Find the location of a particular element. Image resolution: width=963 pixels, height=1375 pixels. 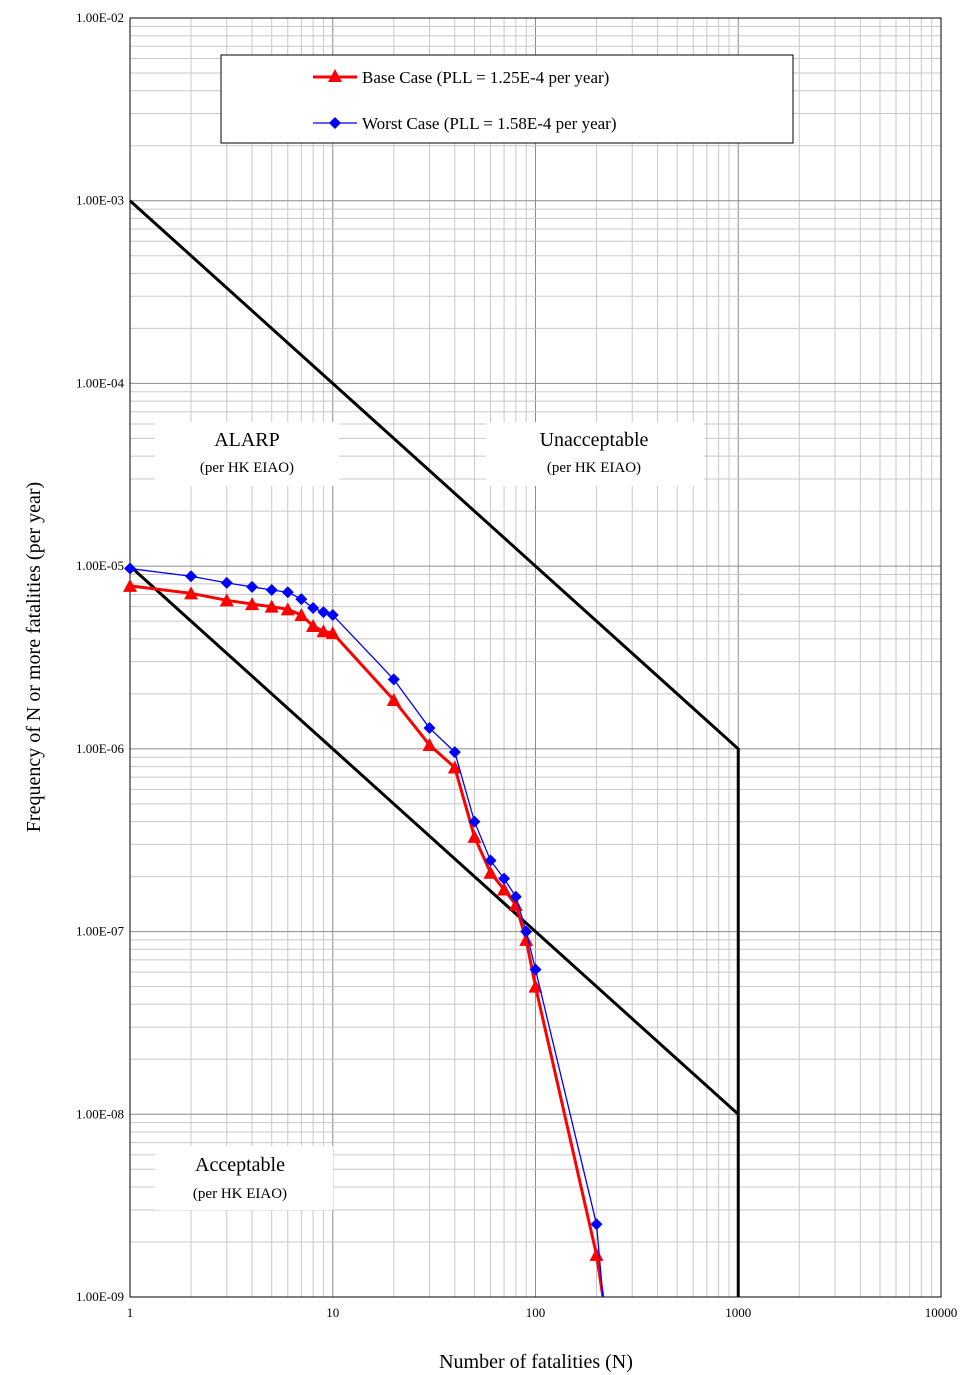

y-tick-label: 1.00E-08 is located at coordinates (100, 1113).